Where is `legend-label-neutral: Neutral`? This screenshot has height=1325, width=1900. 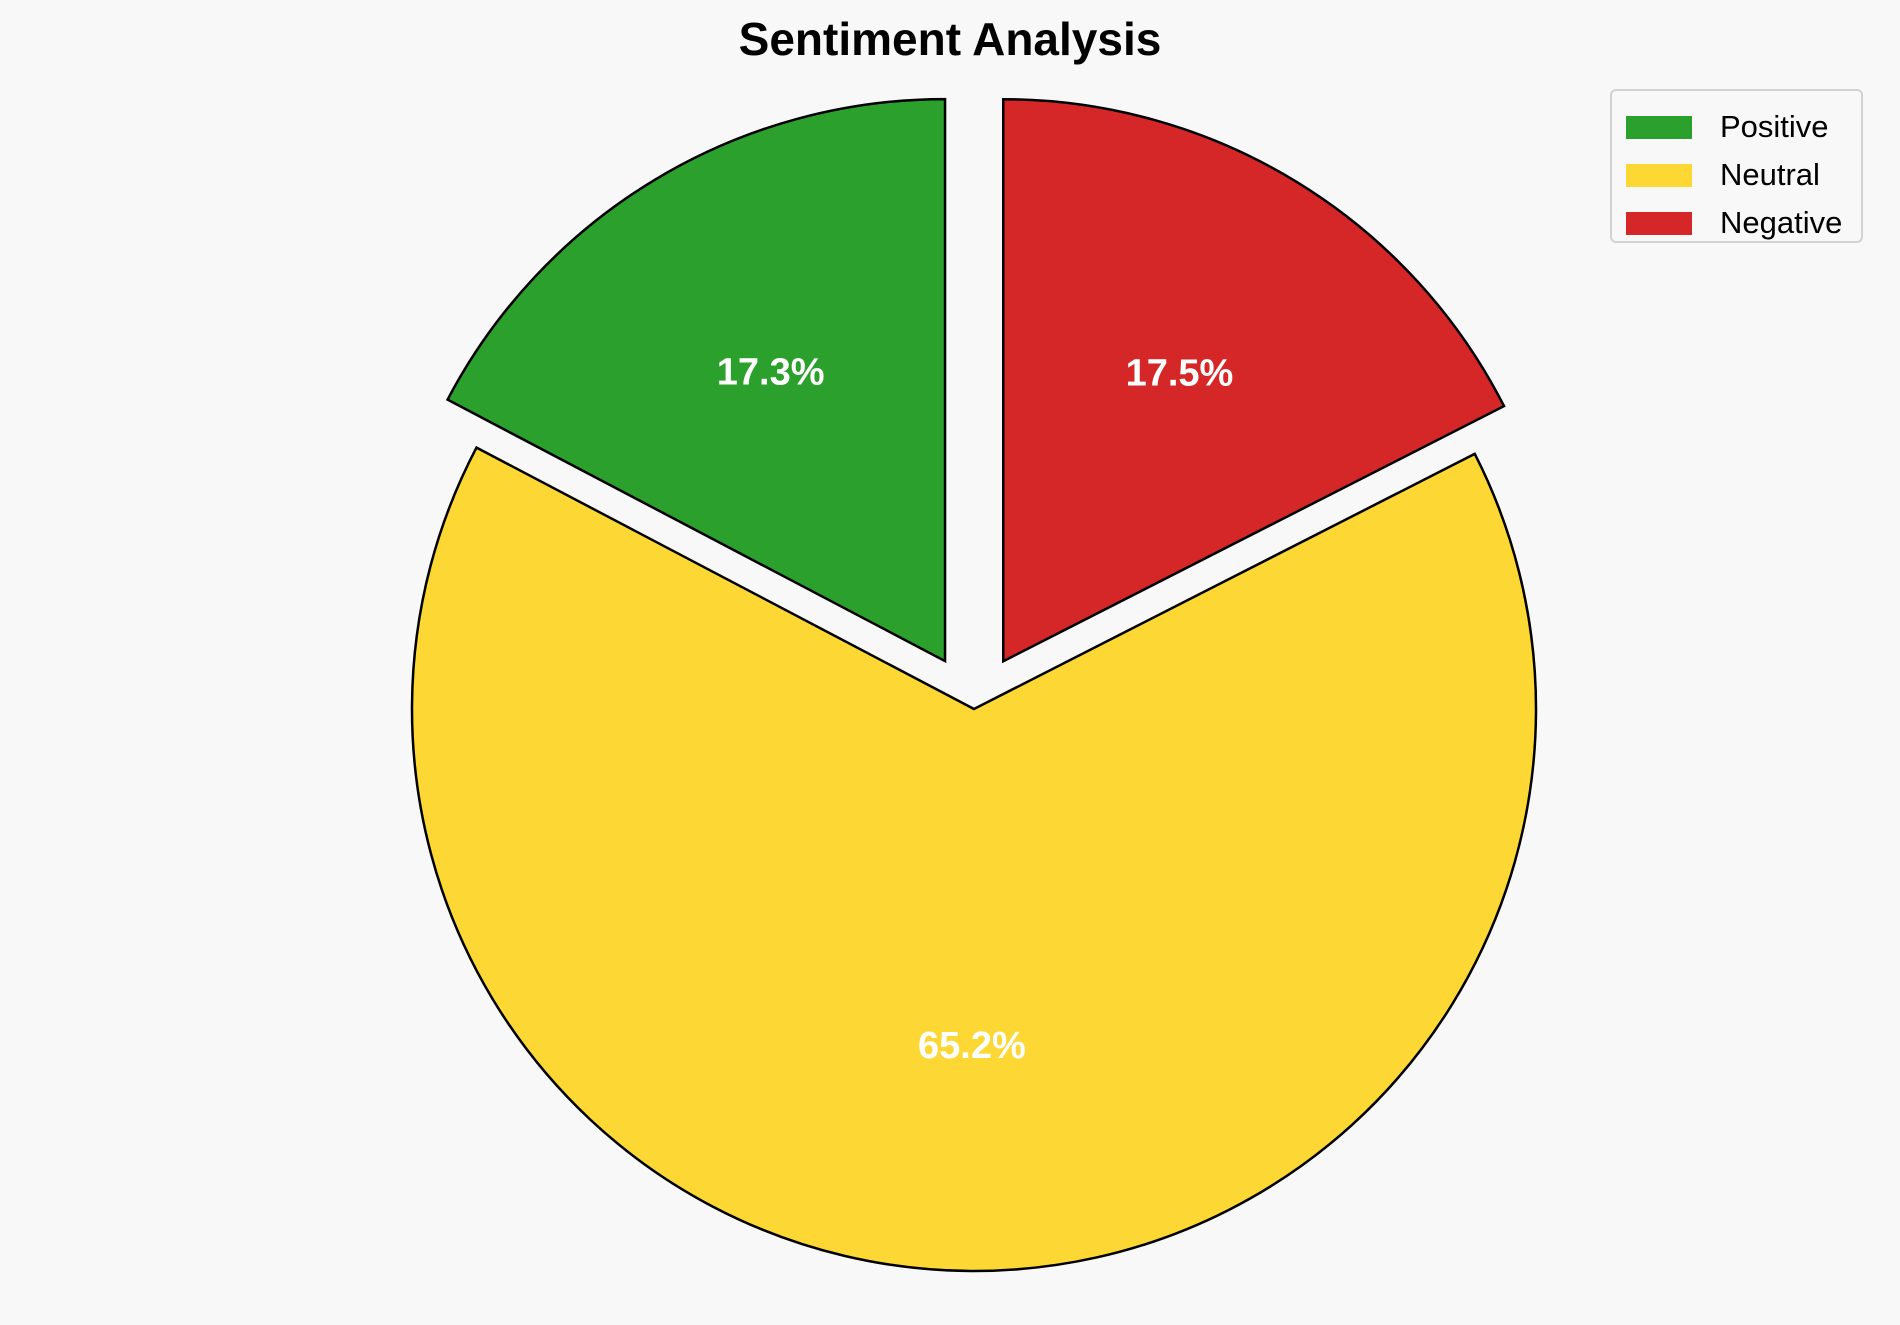 legend-label-neutral: Neutral is located at coordinates (1770, 174).